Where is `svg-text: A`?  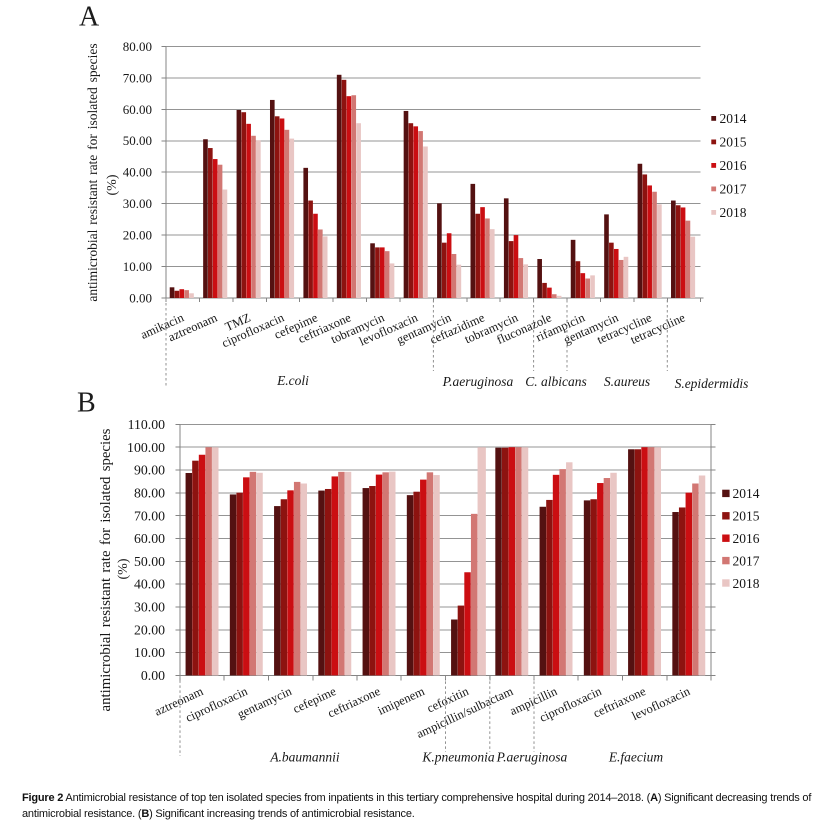
svg-text: A is located at coordinates (89, 17).